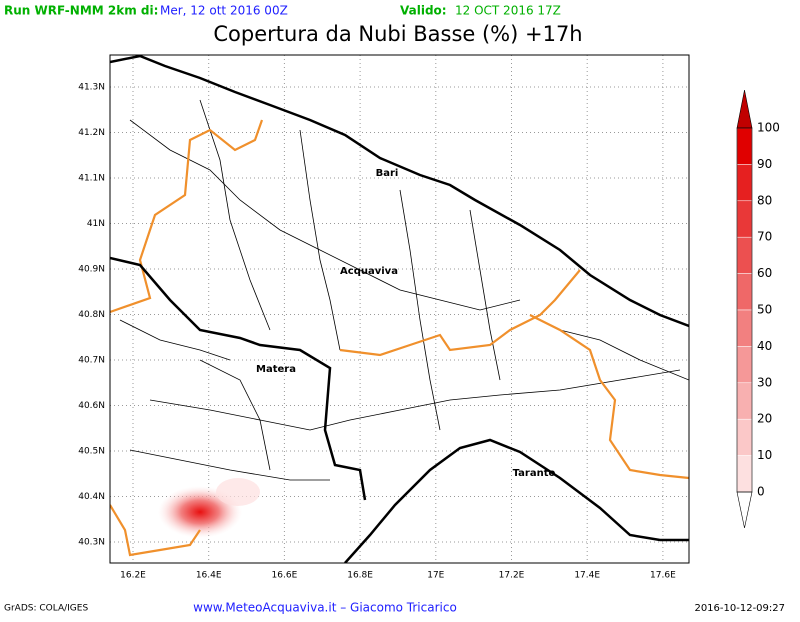 The width and height of the screenshot is (800, 622). I want to click on lat-label: 40.7N, so click(91, 361).